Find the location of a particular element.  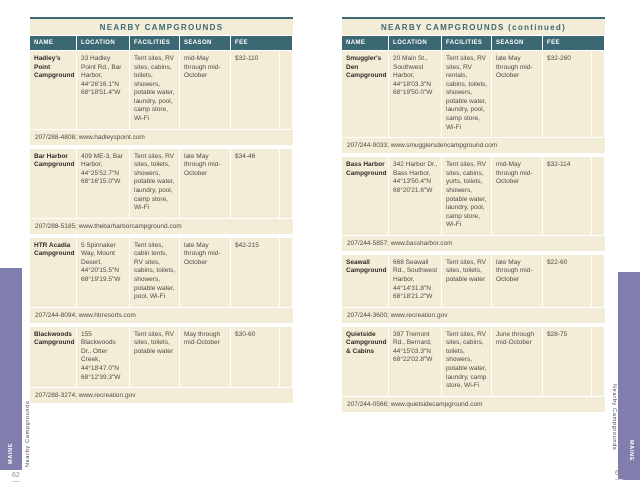

campground-name: Bar Harbor Campground is located at coordinates (53, 183).